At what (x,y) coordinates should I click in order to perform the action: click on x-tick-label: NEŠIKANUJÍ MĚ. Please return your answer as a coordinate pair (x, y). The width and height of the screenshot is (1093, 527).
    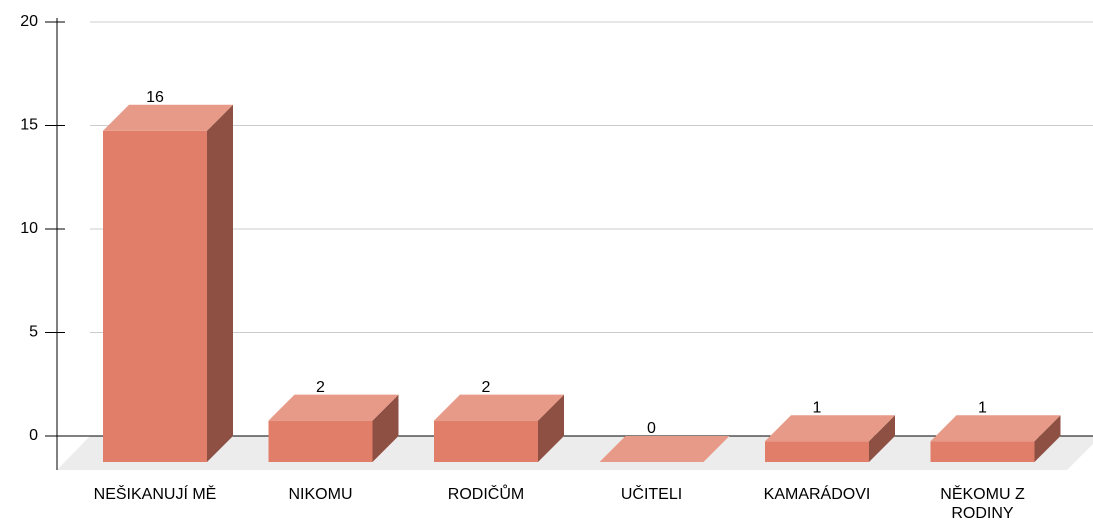
    Looking at the image, I should click on (155, 494).